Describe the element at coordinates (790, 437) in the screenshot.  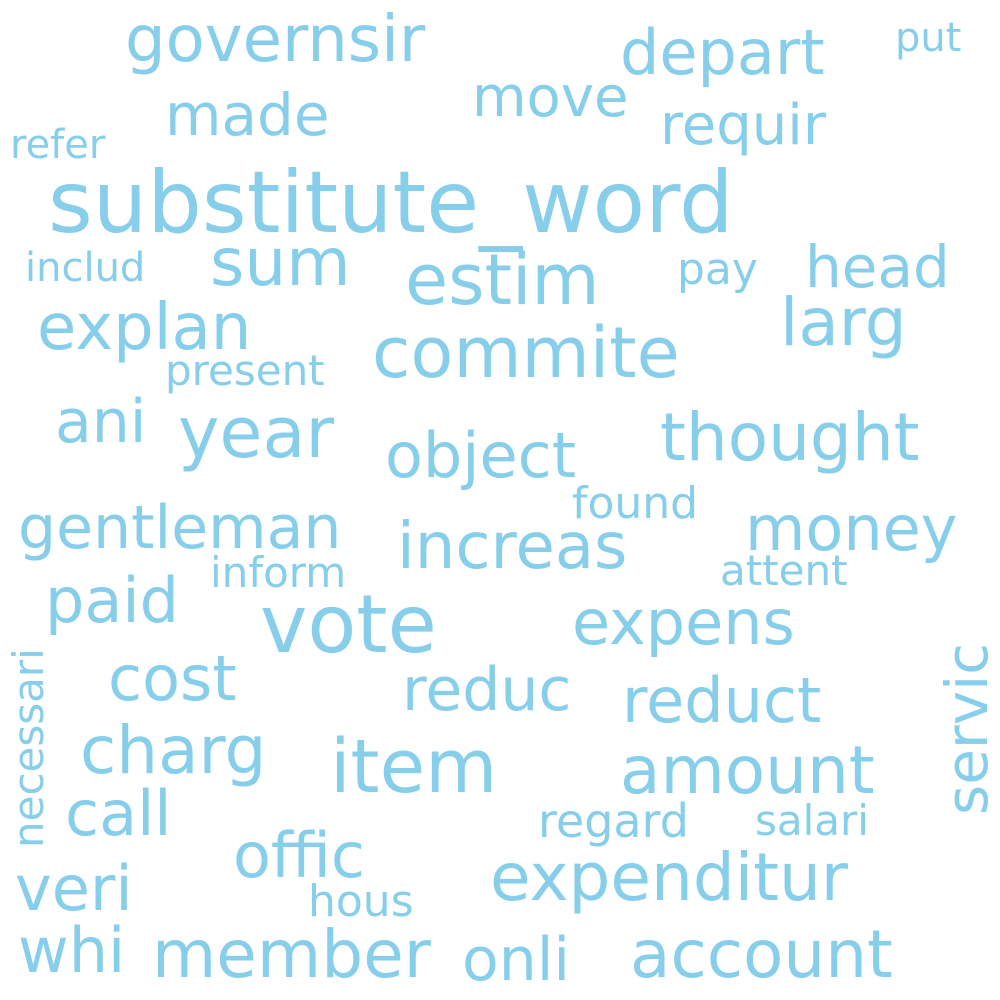
I see `word-thought: thought` at that location.